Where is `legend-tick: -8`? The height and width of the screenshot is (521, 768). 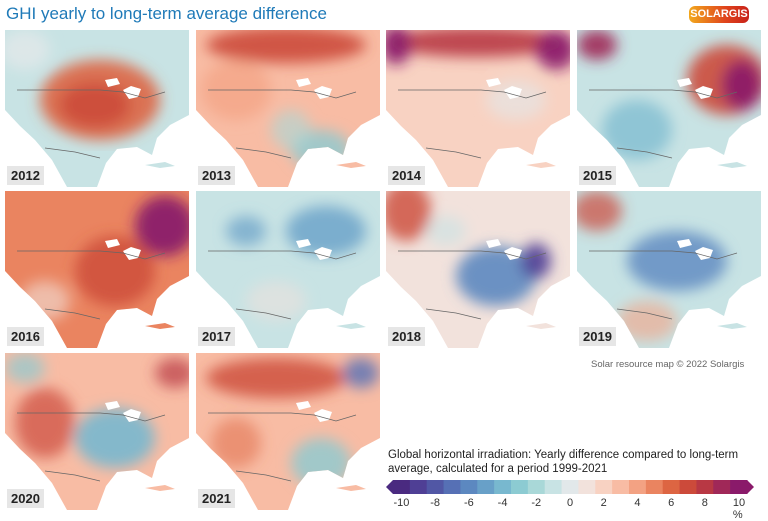 legend-tick: -8 is located at coordinates (435, 503).